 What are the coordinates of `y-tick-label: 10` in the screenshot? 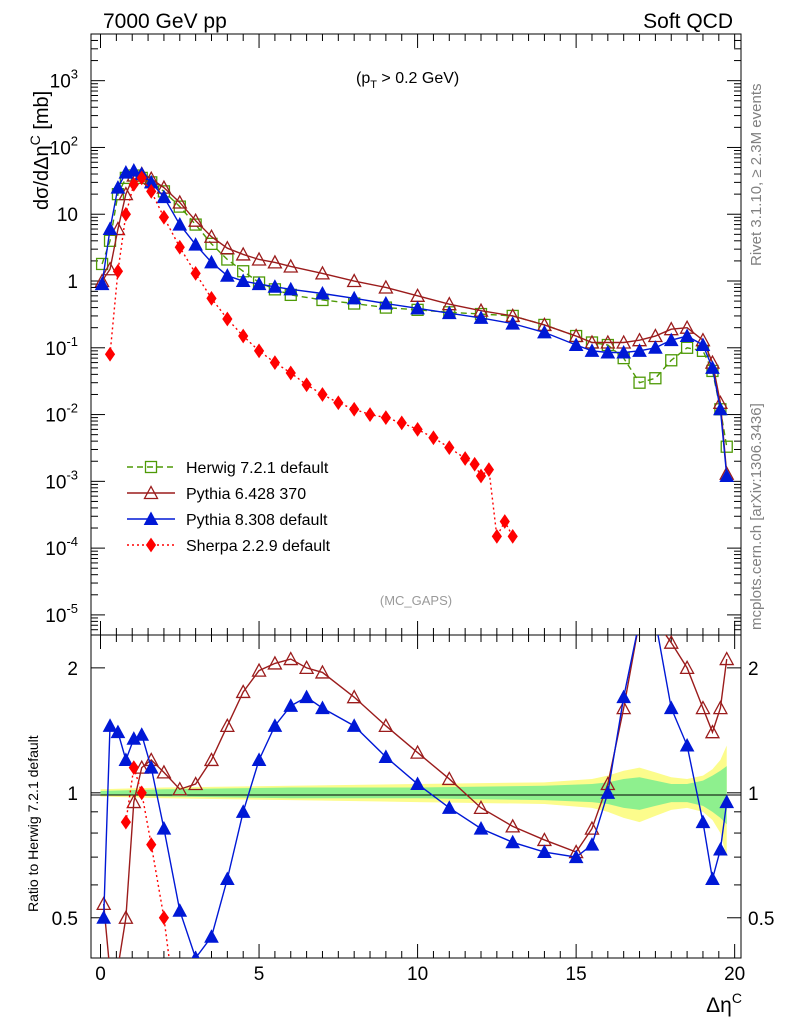 It's located at (67, 215).